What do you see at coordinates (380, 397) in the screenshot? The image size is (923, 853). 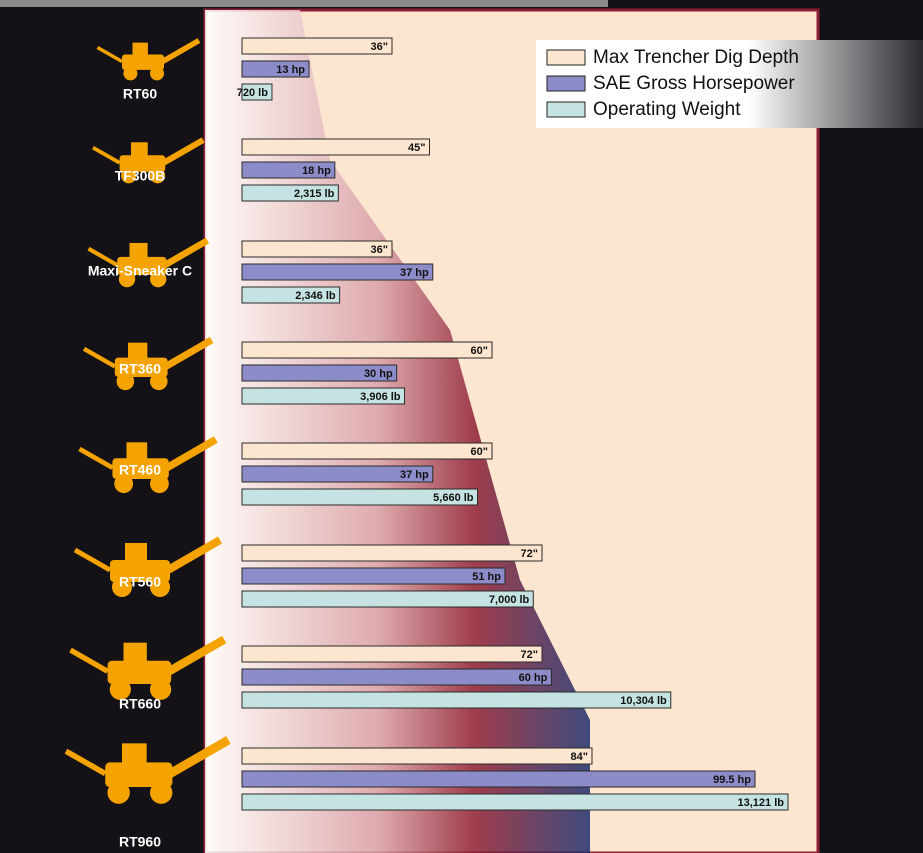 I see `value-label: 3,906 lb` at bounding box center [380, 397].